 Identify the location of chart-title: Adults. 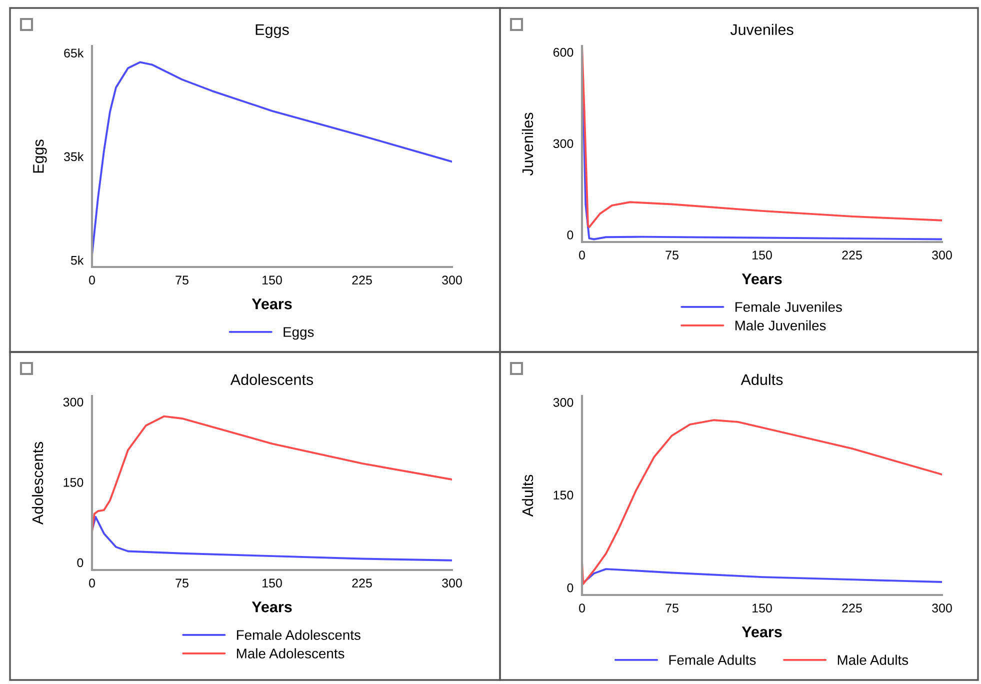
(761, 380).